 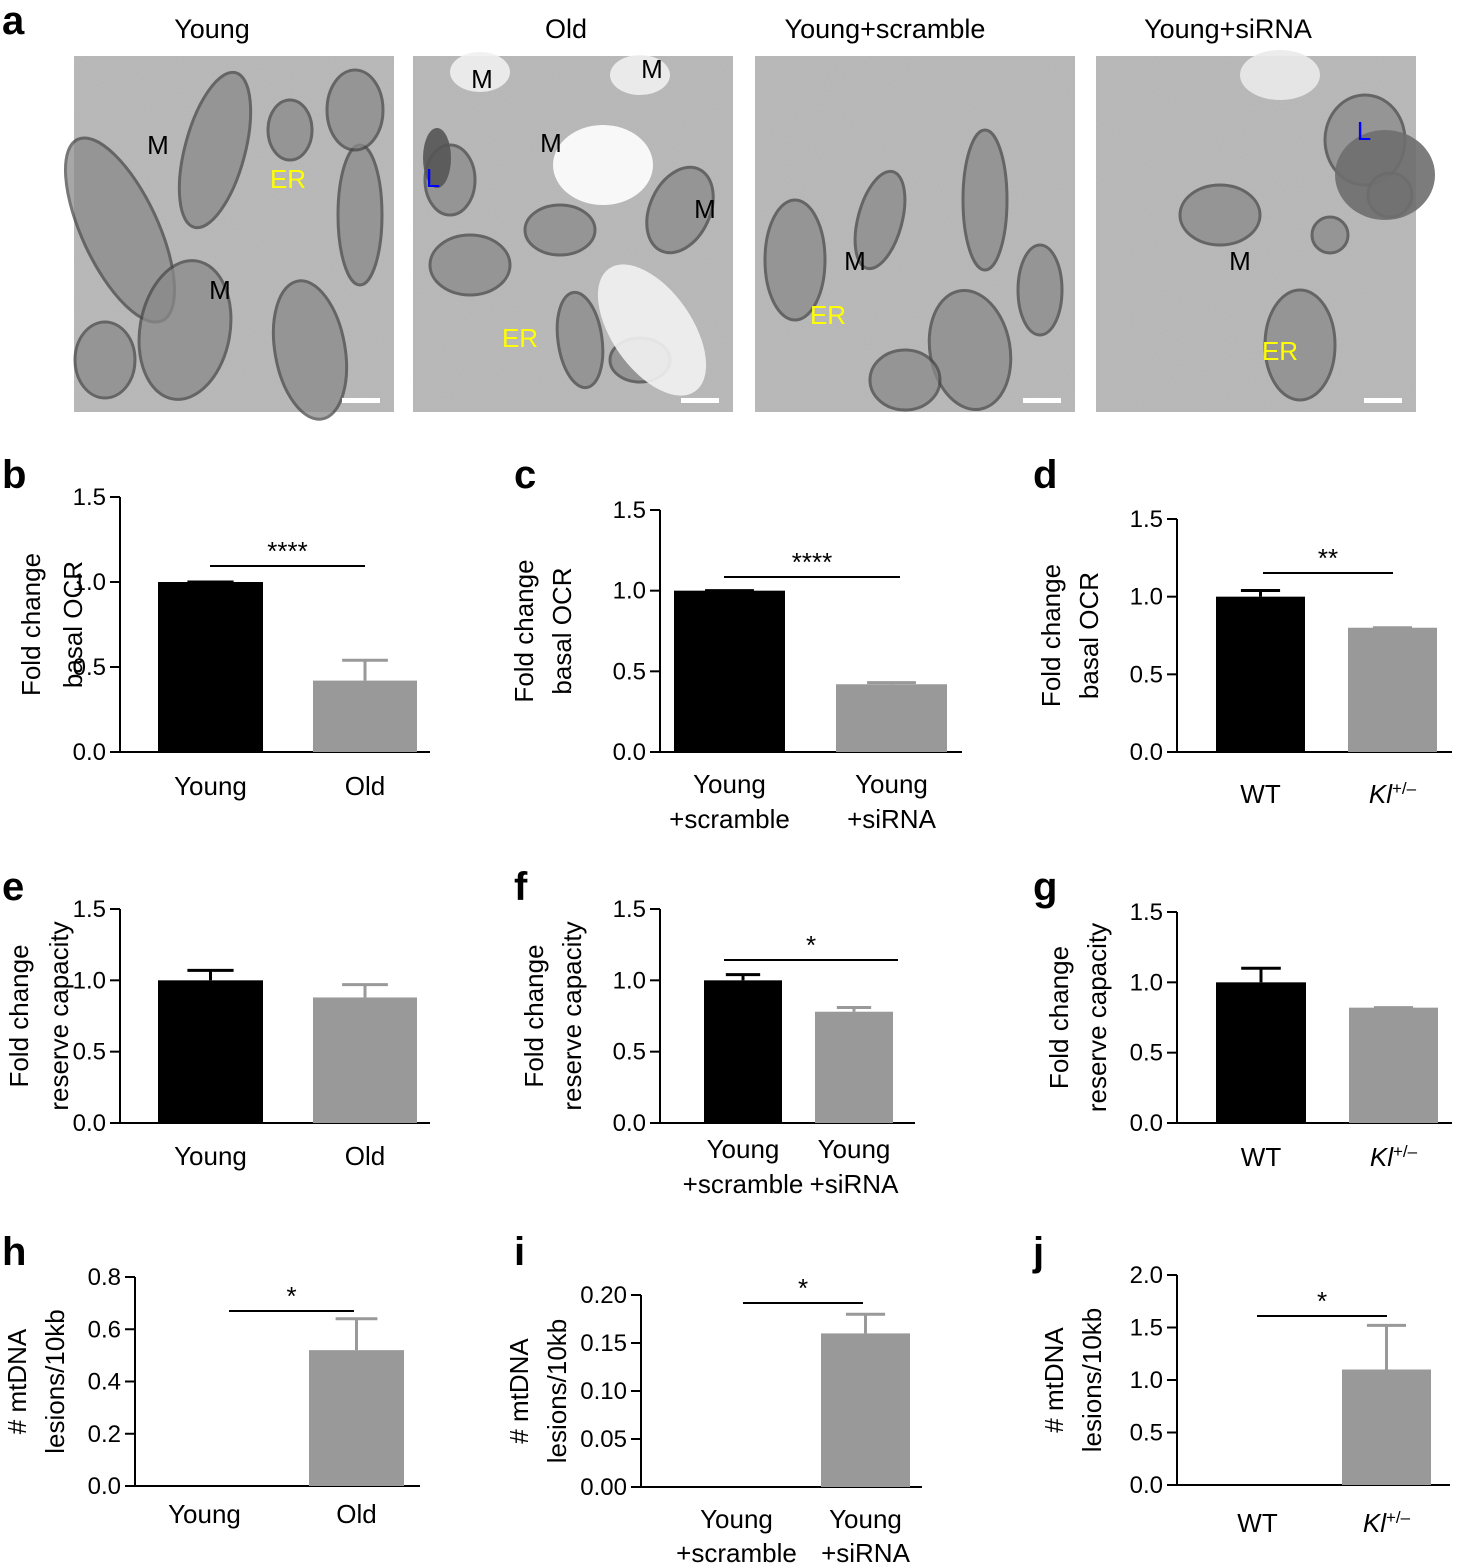 I want to click on panel-letter-f: f, so click(x=521, y=887).